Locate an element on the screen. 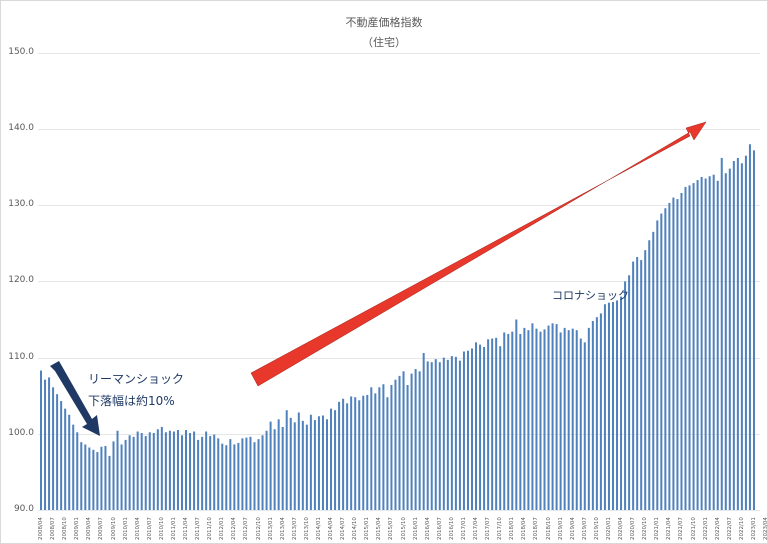 The width and height of the screenshot is (768, 544). y-tick-label: 110.0 is located at coordinates (21, 356).